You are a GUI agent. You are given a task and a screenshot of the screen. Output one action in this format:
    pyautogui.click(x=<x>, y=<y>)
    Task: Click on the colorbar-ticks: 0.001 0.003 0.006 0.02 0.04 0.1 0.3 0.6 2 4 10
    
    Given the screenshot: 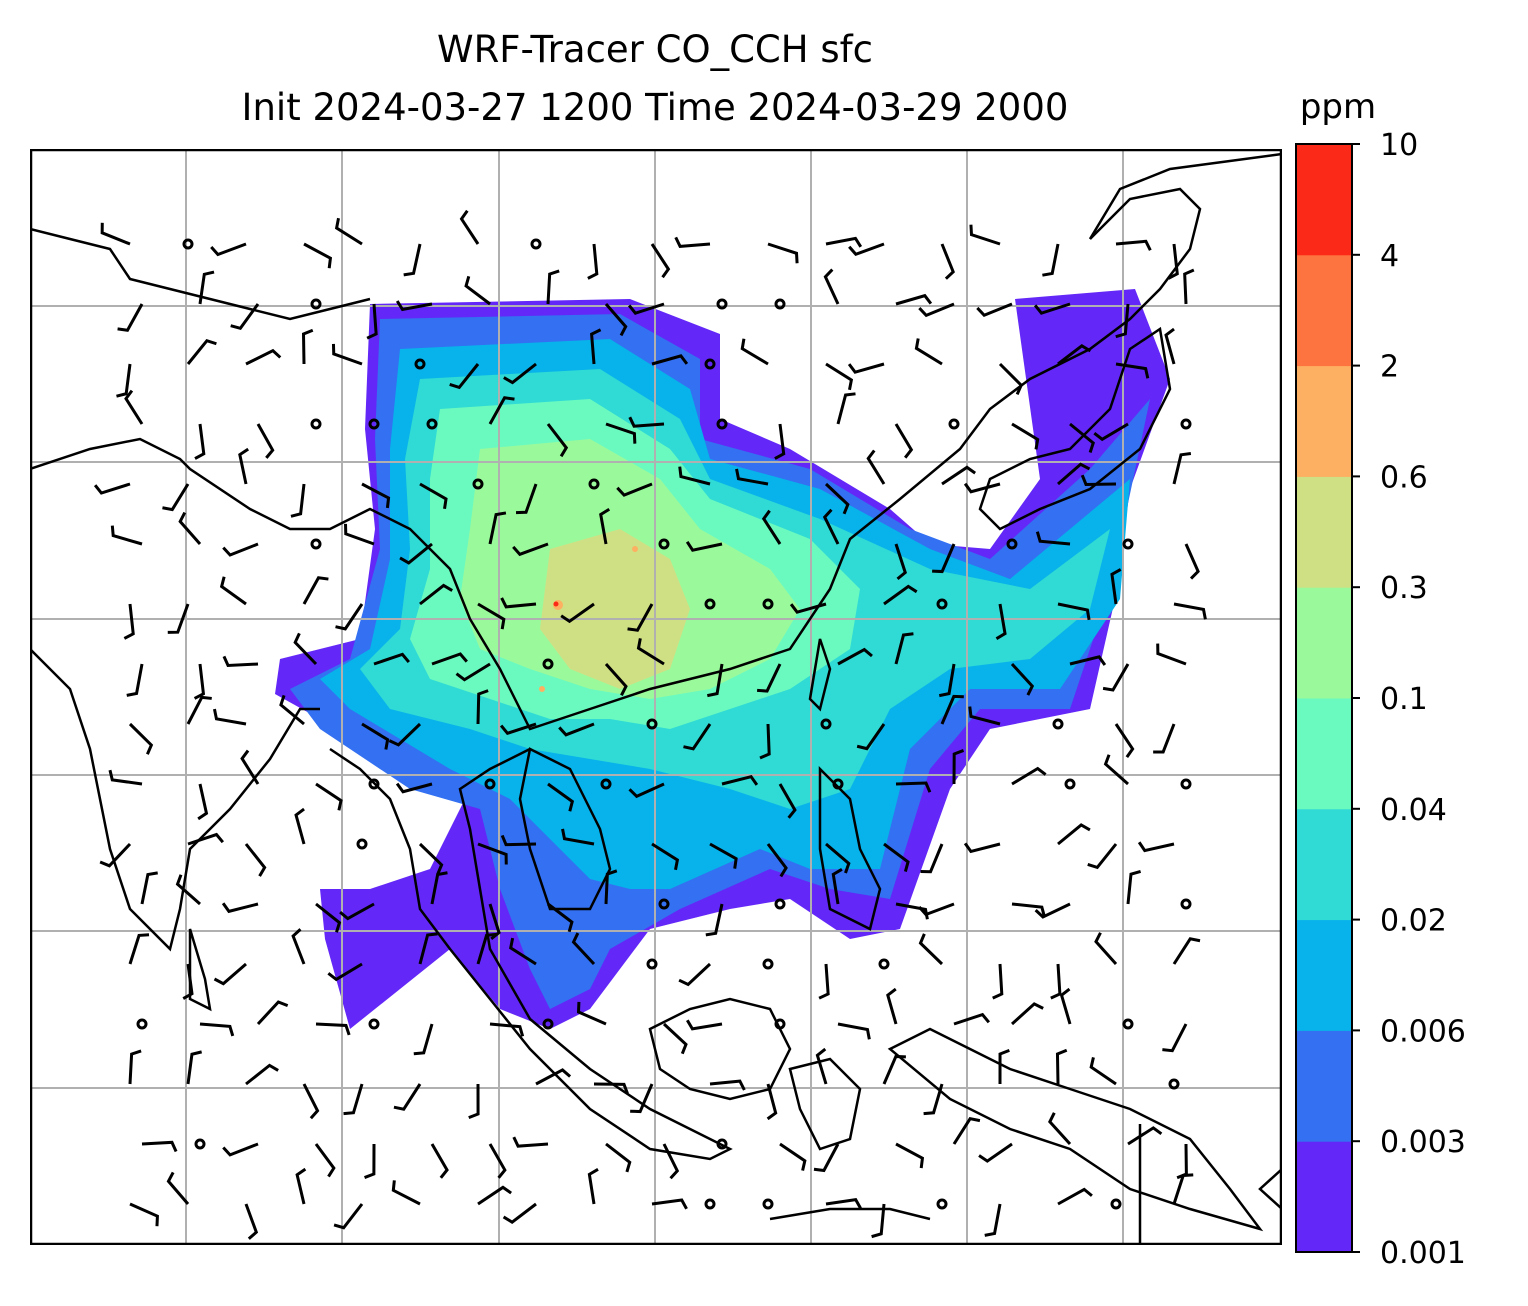 What is the action you would take?
    pyautogui.click(x=1409, y=699)
    